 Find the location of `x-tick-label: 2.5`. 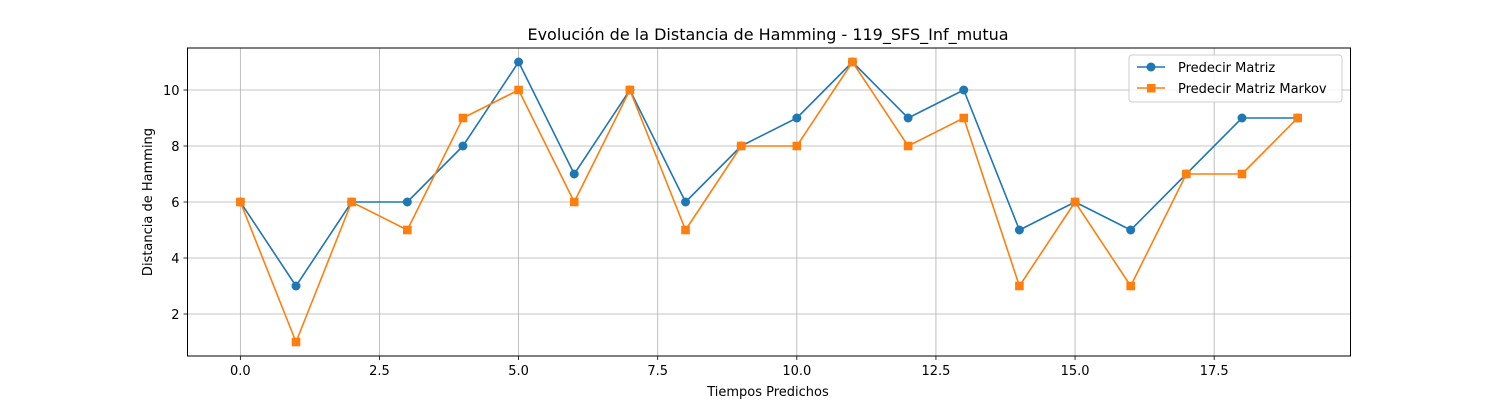

x-tick-label: 2.5 is located at coordinates (379, 371).